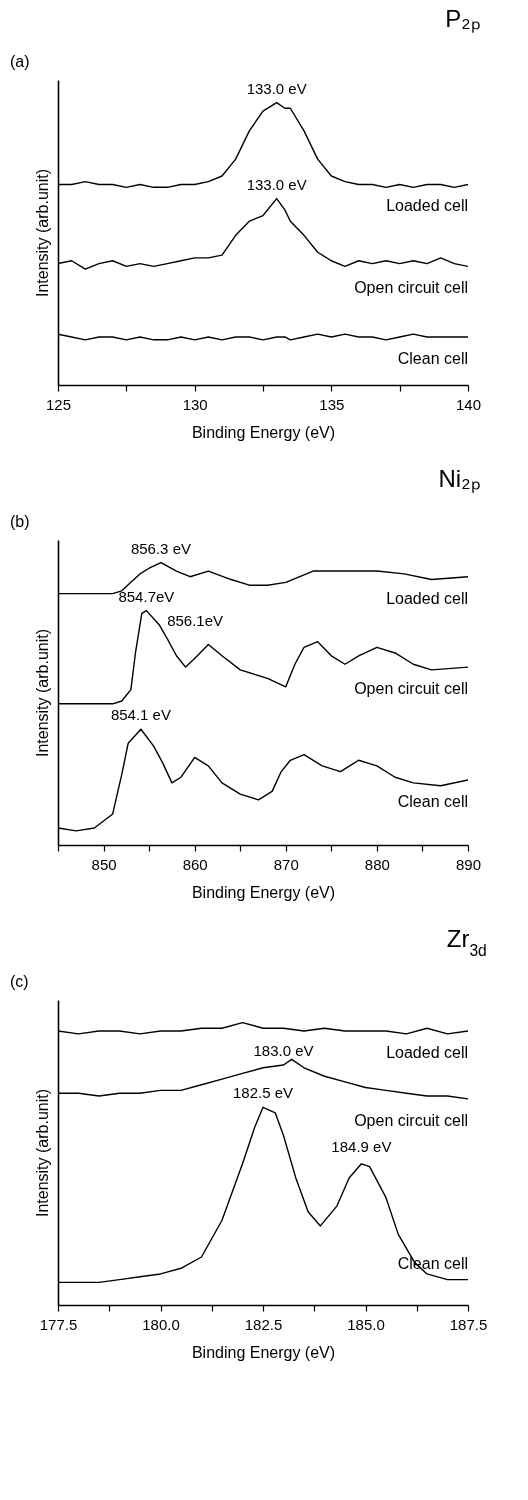  I want to click on text: (b), so click(20, 521).